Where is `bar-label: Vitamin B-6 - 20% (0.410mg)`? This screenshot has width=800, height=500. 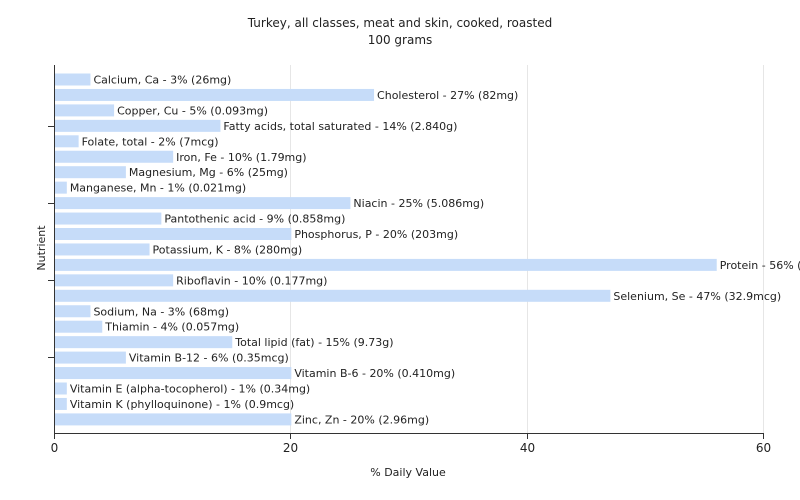 bar-label: Vitamin B-6 - 20% (0.410mg) is located at coordinates (374, 373).